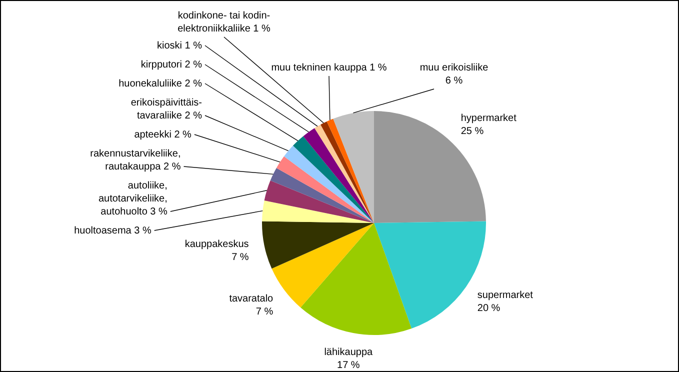 The width and height of the screenshot is (679, 372). What do you see at coordinates (171, 64) in the screenshot?
I see `slice-label: kirpputori 2 %` at bounding box center [171, 64].